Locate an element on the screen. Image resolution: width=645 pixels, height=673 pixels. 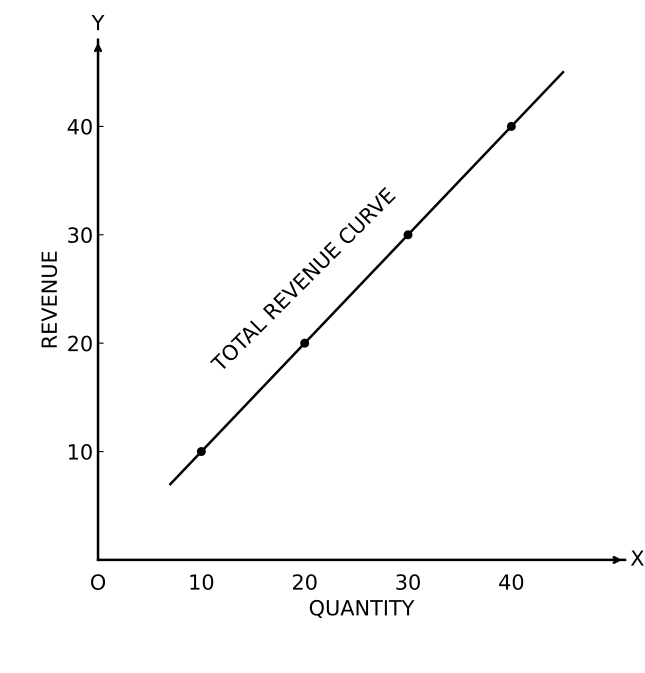
x-tick-label: 40 is located at coordinates (511, 582).